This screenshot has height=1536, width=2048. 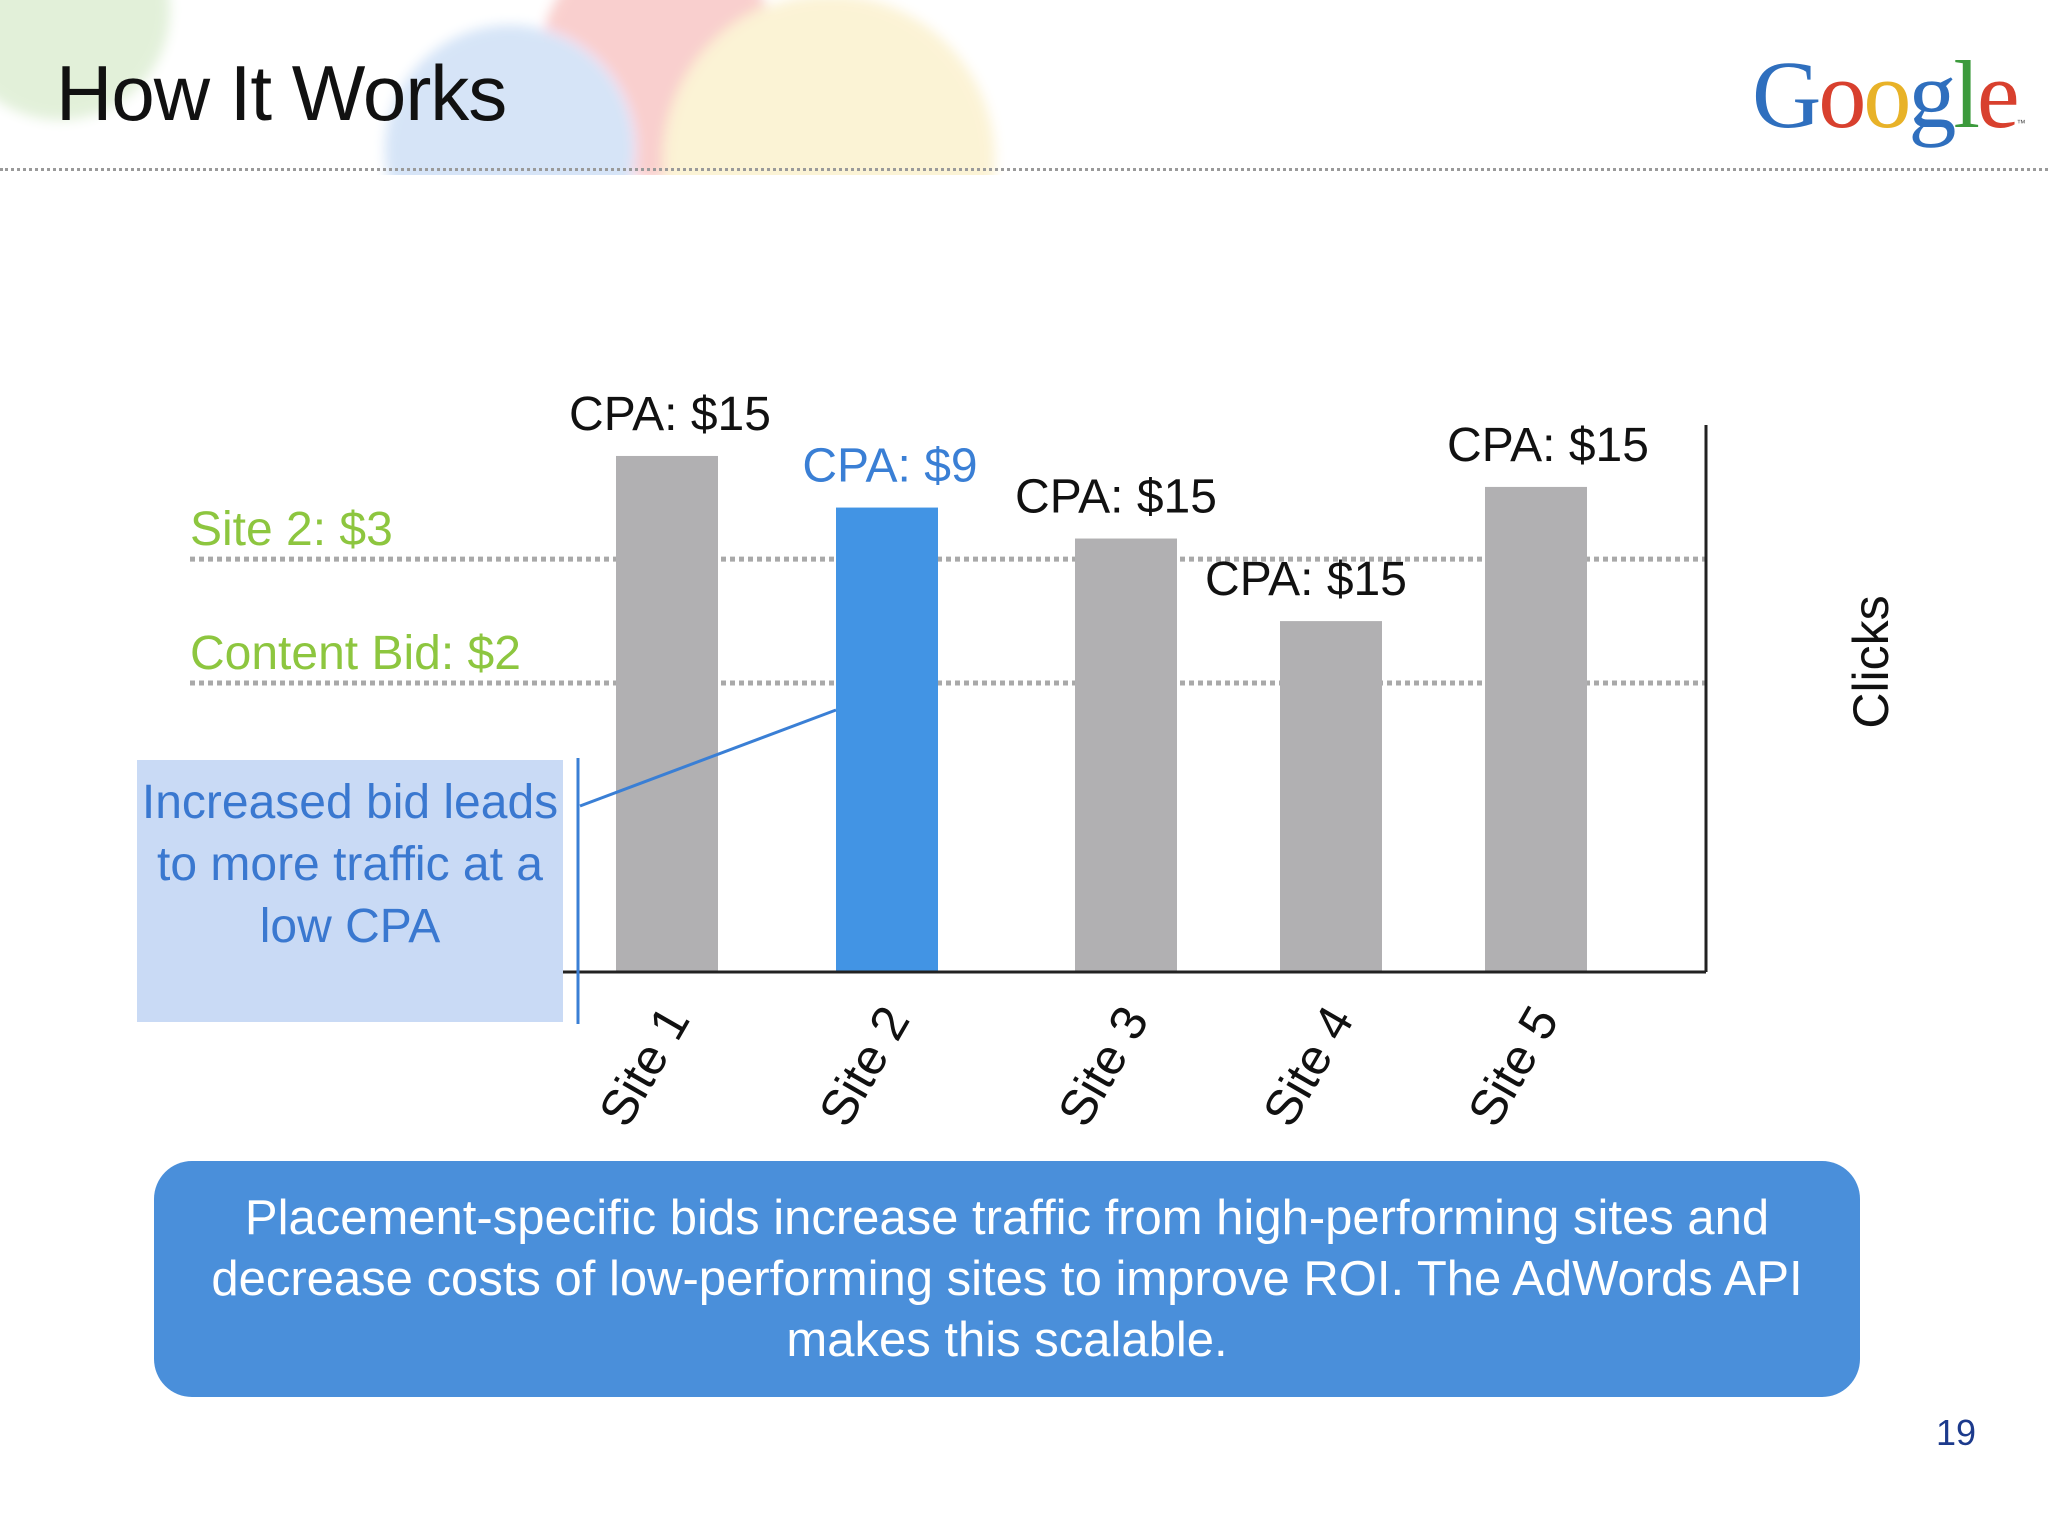 I want to click on logo-letter: l, so click(x=1966, y=94).